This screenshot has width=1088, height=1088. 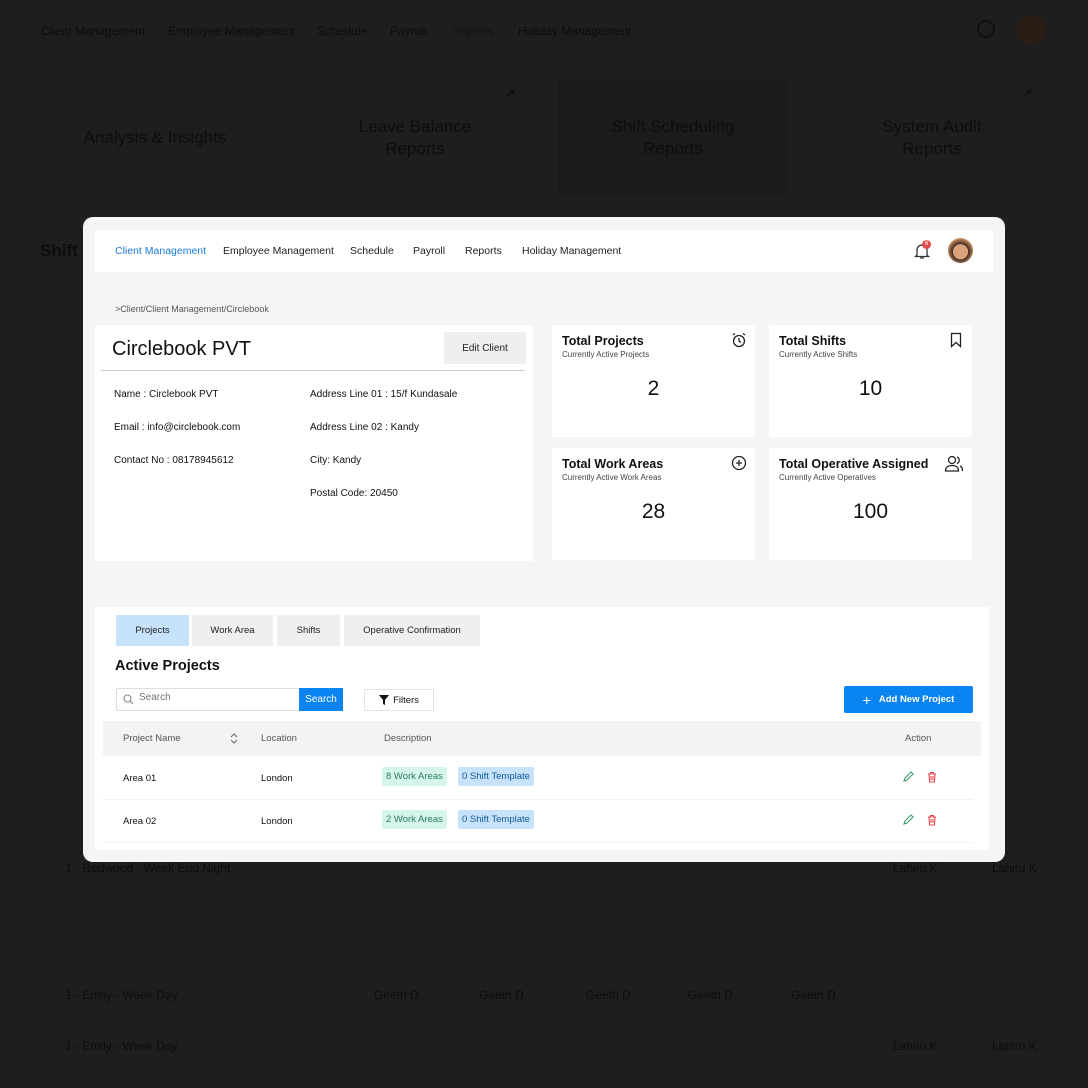 What do you see at coordinates (148, 868) in the screenshot?
I see `bg-row-label: 1 - Redwood - Week End Night` at bounding box center [148, 868].